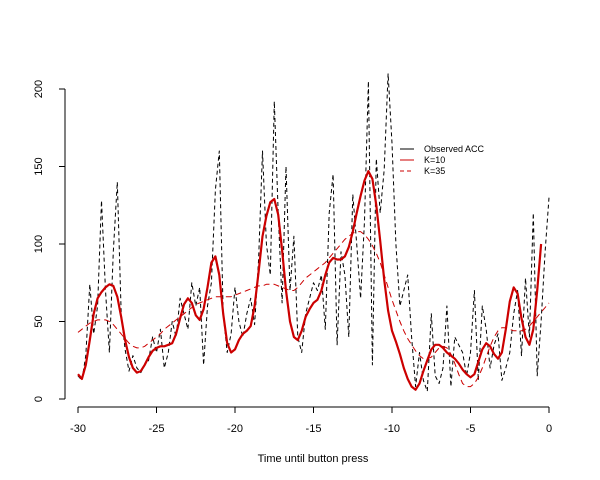  What do you see at coordinates (39, 89) in the screenshot?
I see `y-tick-label: 200` at bounding box center [39, 89].